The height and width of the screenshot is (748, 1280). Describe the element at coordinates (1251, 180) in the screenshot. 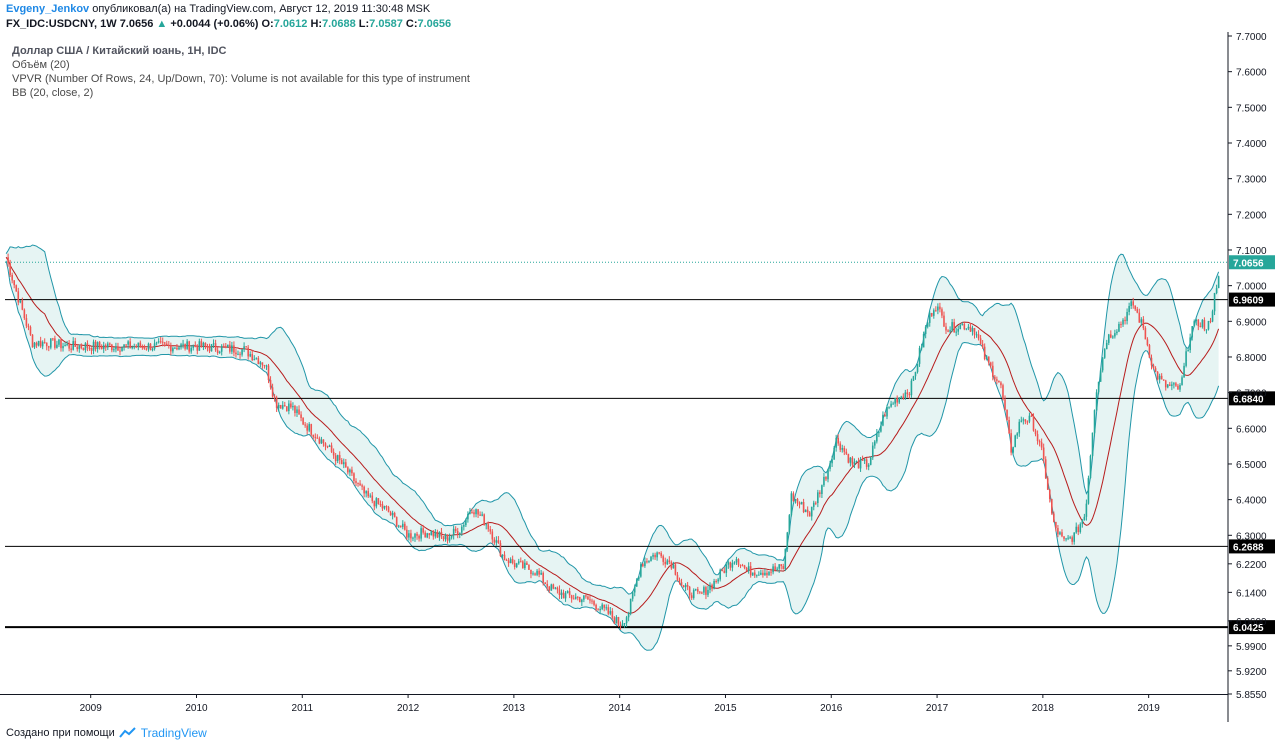

I see `y-tick-label: 7.3000` at that location.